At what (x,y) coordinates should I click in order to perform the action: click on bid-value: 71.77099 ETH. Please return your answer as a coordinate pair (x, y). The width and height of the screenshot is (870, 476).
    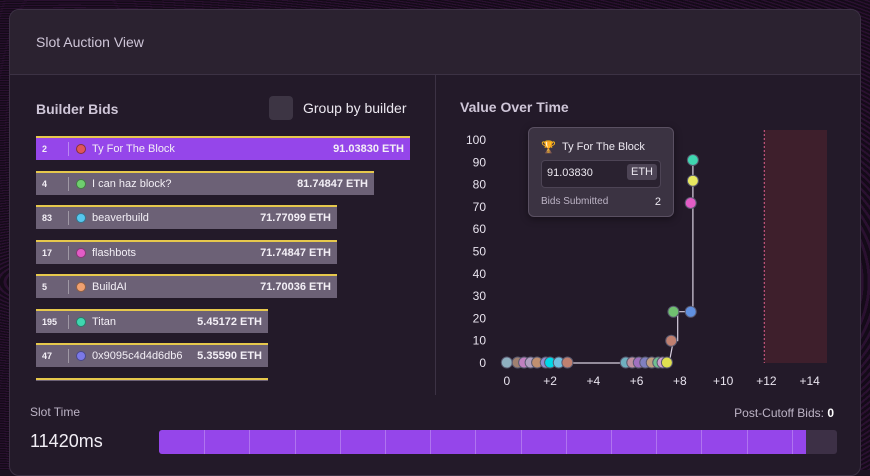
    Looking at the image, I should click on (295, 218).